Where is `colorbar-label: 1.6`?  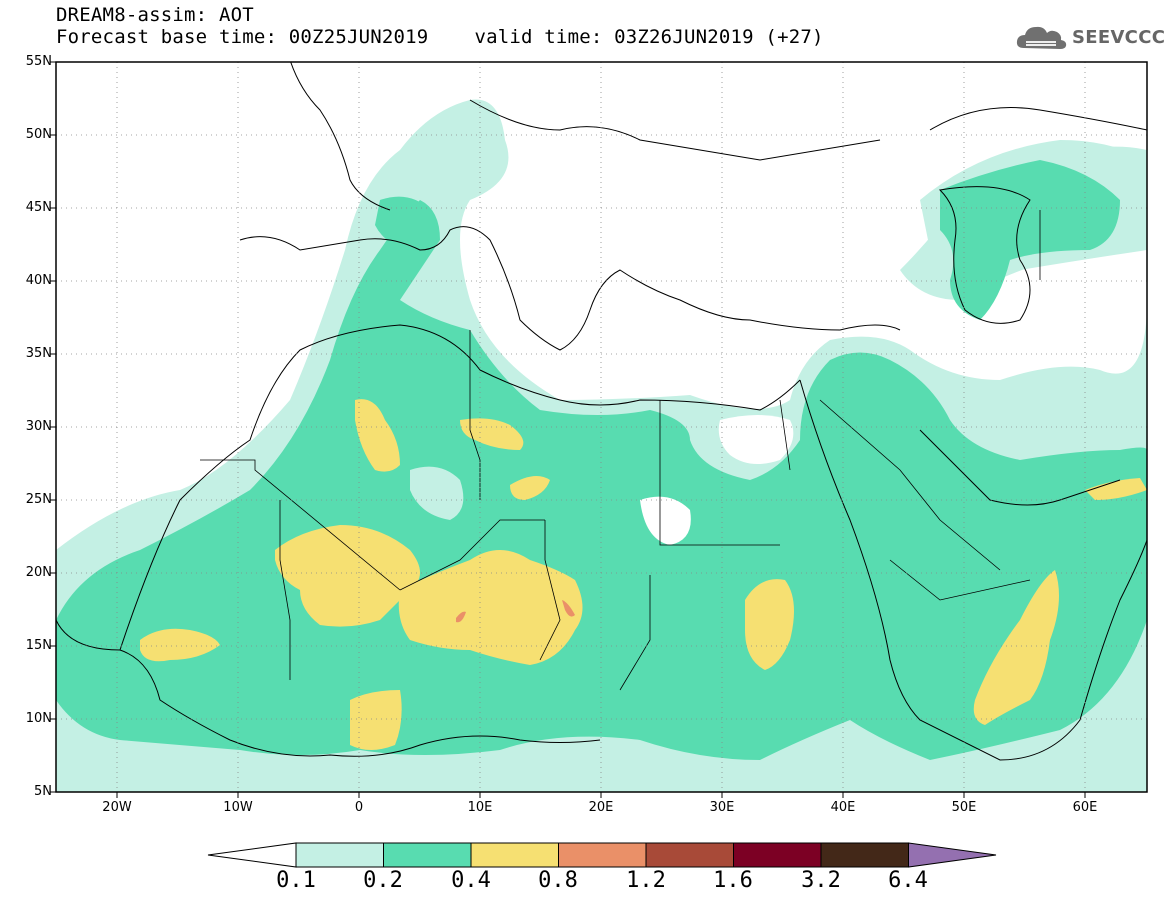 colorbar-label: 1.6 is located at coordinates (733, 880).